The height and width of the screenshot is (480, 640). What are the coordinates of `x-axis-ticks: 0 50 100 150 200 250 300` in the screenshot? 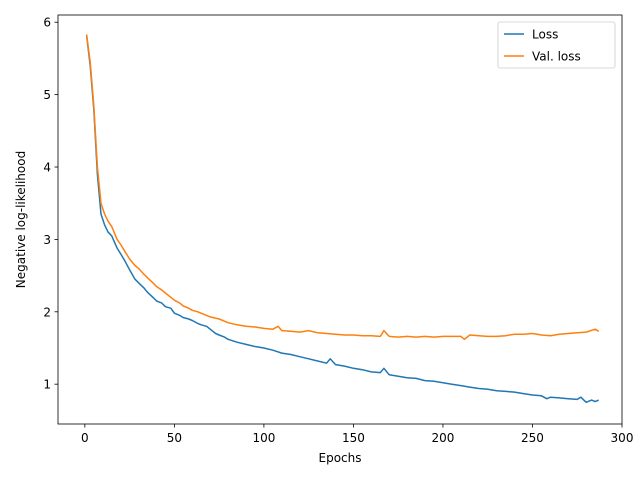 It's located at (357, 434).